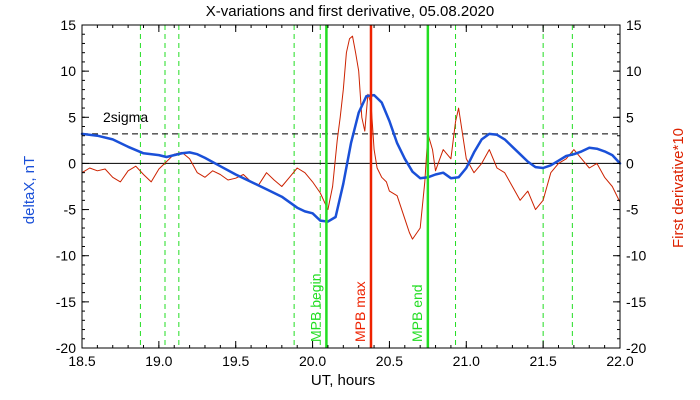 The height and width of the screenshot is (400, 700). What do you see at coordinates (543, 361) in the screenshot?
I see `x-tick-label: 21.5` at bounding box center [543, 361].